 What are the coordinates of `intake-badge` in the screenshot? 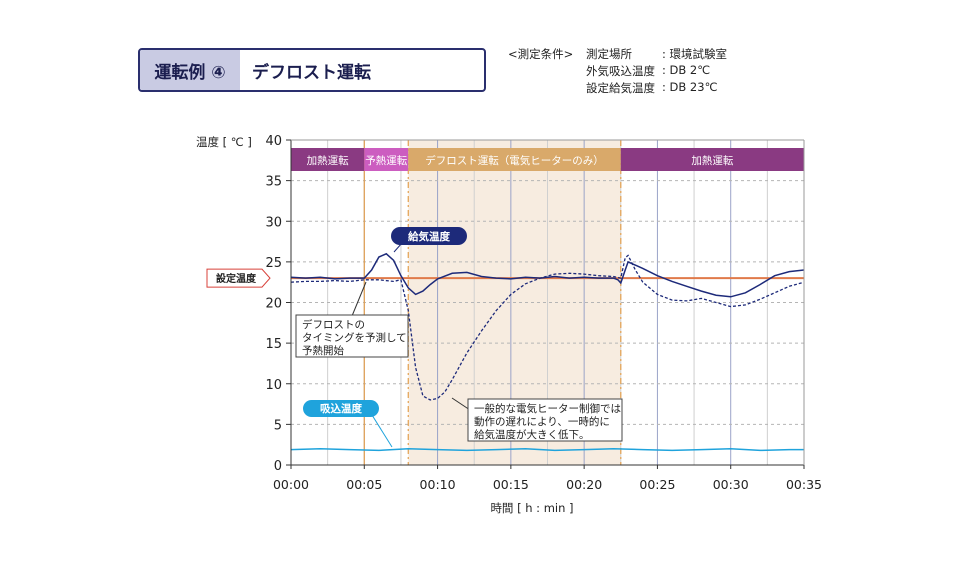 It's located at (341, 408).